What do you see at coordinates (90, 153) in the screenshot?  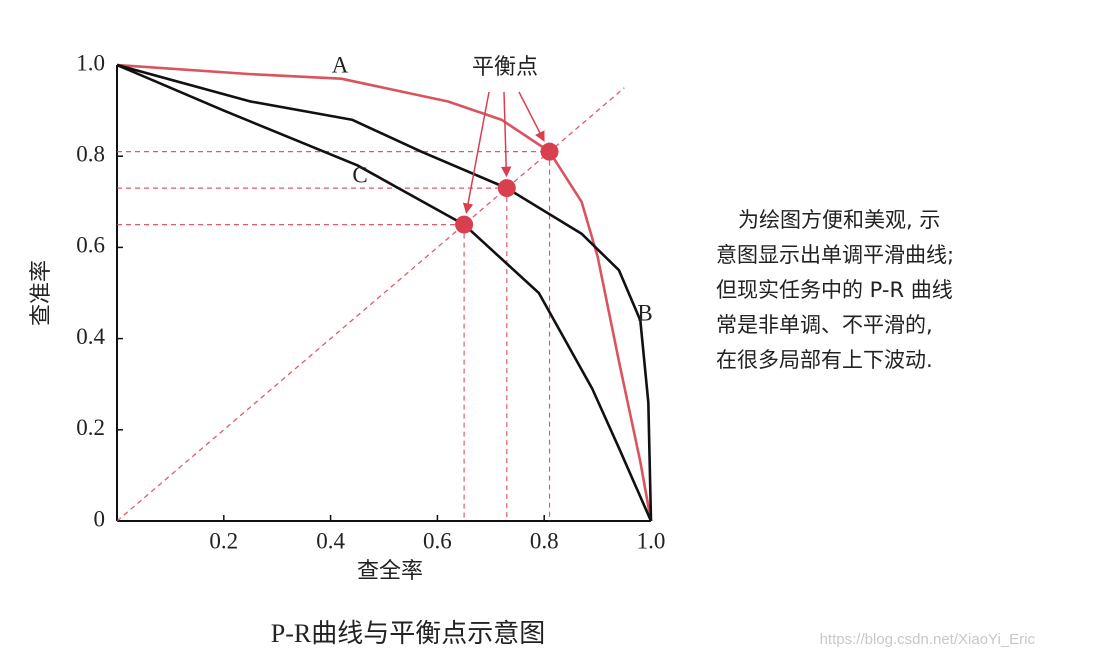 I see `y-tick-label: 0.8` at bounding box center [90, 153].